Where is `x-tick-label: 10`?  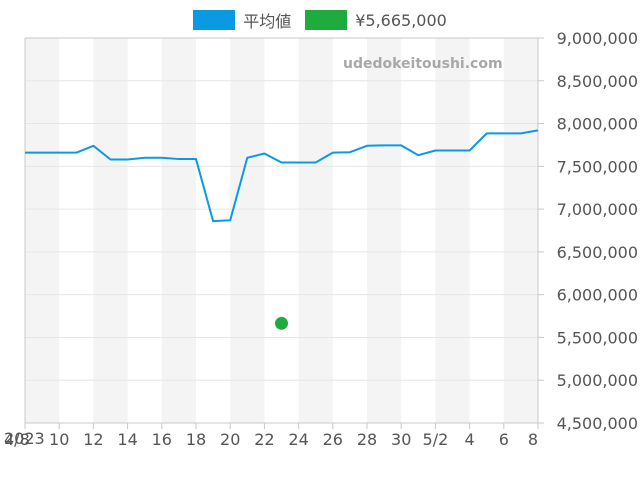 x-tick-label: 10 is located at coordinates (59, 439).